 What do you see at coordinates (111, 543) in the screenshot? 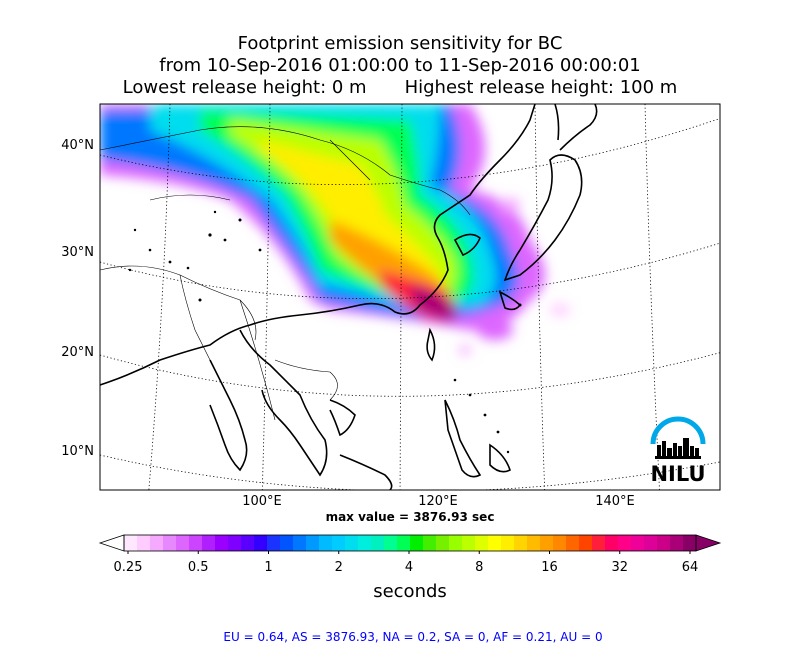
I see `colorbar-lower-extension` at bounding box center [111, 543].